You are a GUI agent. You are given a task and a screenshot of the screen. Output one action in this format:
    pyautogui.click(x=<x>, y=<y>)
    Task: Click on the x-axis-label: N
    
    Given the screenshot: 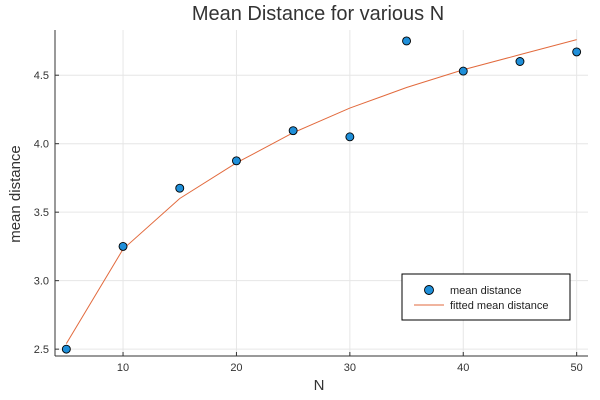 What is the action you would take?
    pyautogui.click(x=319, y=385)
    